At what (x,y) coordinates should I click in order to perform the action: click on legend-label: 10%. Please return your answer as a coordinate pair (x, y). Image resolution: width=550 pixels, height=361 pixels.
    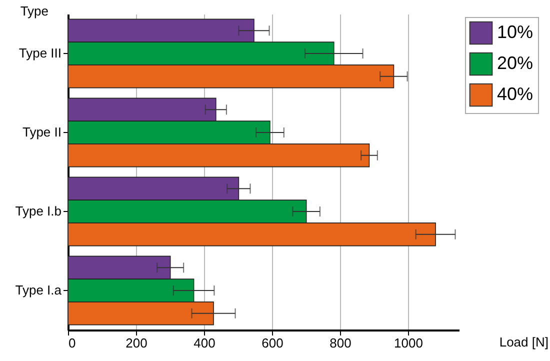
    Looking at the image, I should click on (515, 32).